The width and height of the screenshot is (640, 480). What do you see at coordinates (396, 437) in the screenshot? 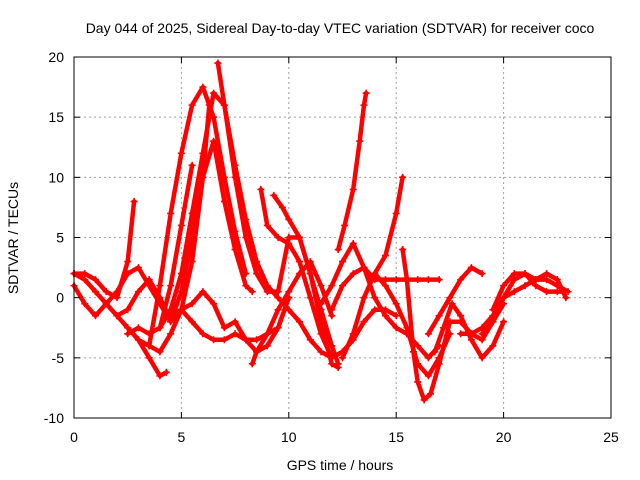
I see `x-tick-label: 15` at bounding box center [396, 437].